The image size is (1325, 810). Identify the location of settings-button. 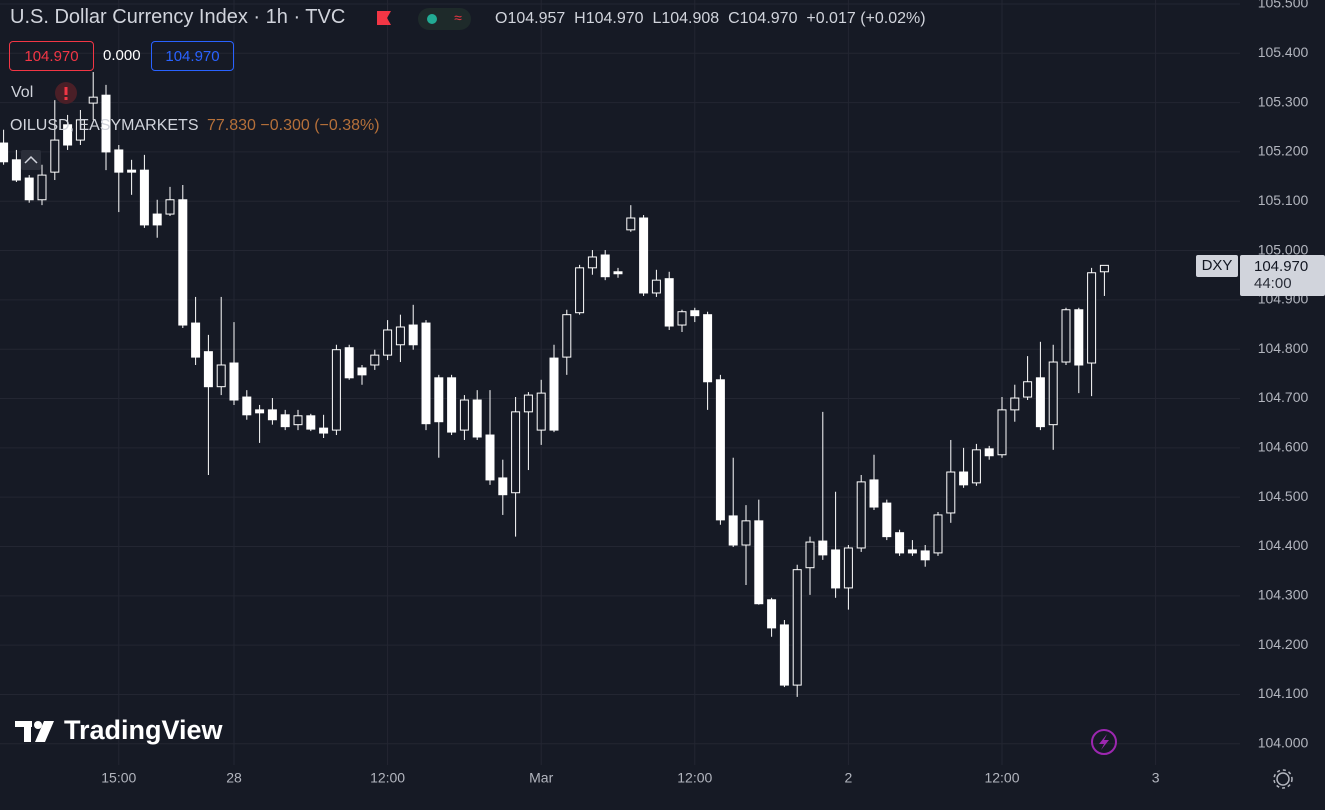
(1283, 779).